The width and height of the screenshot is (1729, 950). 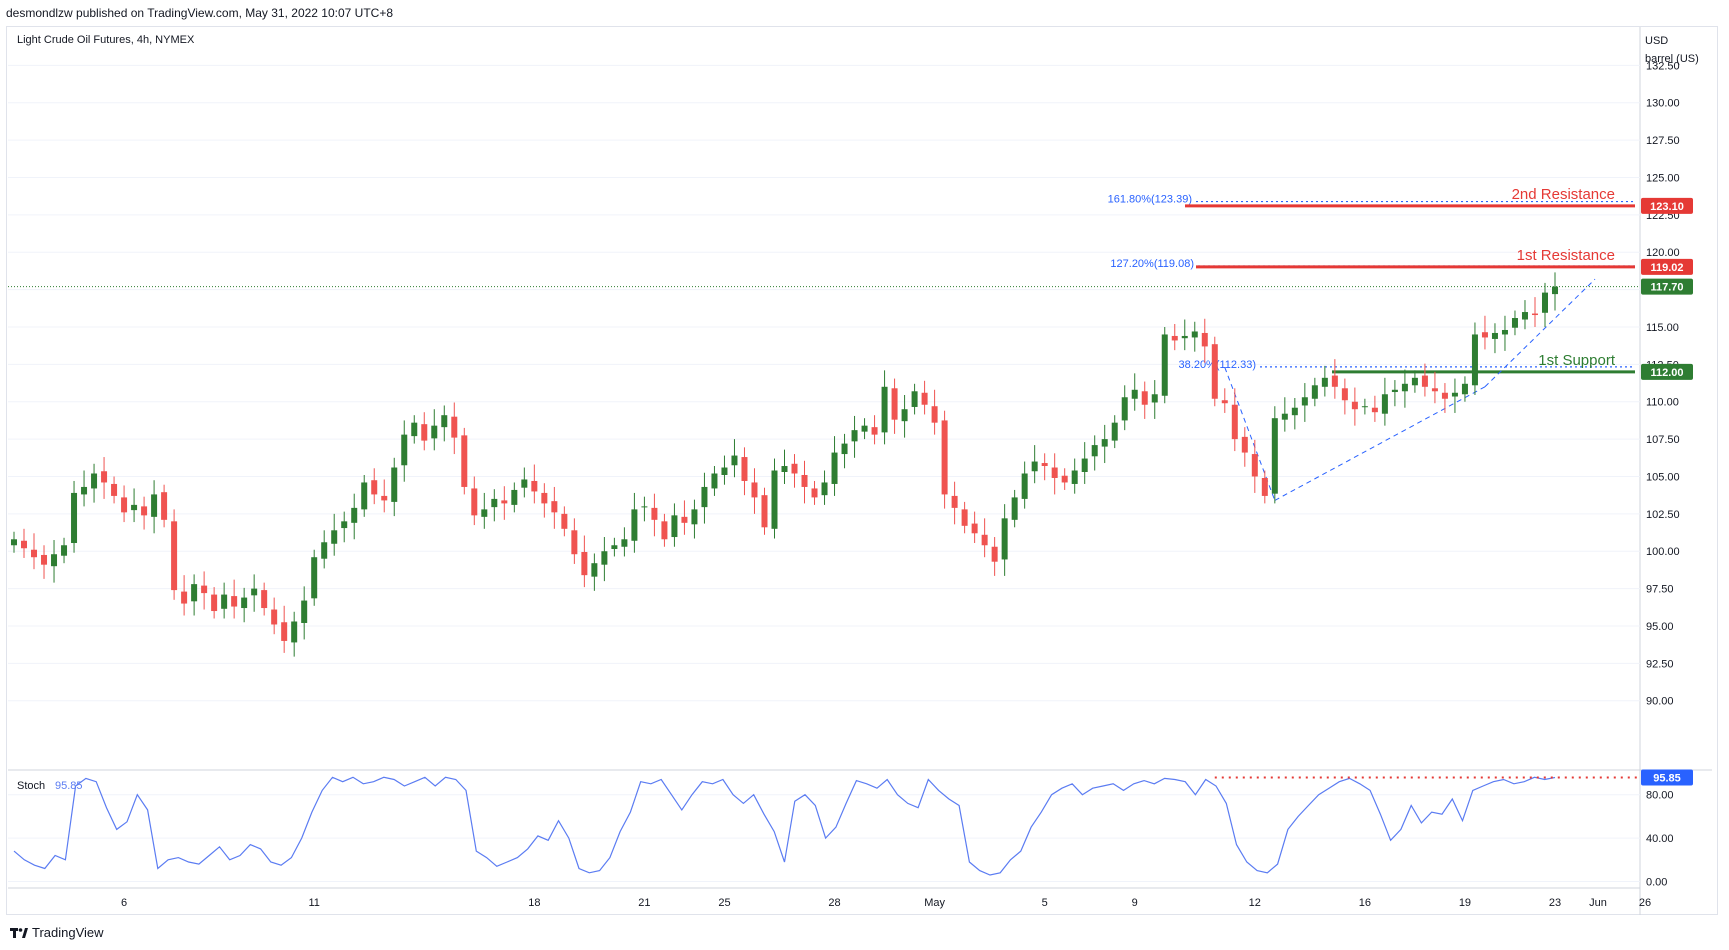 I want to click on x-tick-label: 23, so click(x=1555, y=903).